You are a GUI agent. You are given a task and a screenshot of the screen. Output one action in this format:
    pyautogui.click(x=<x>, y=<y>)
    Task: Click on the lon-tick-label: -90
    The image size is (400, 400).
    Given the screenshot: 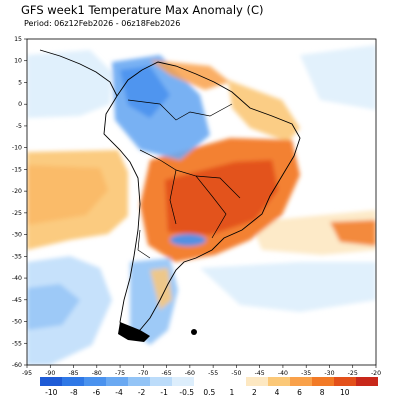 What is the action you would take?
    pyautogui.click(x=50, y=373)
    